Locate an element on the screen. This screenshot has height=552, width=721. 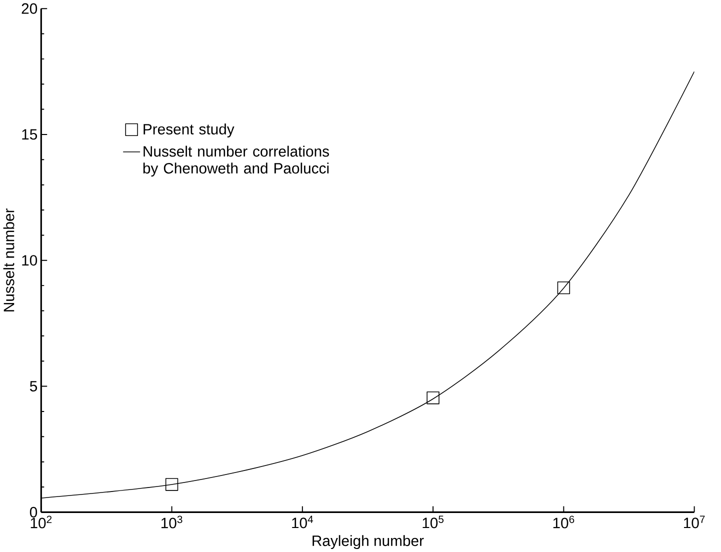
y-tick-label: 20 is located at coordinates (30, 8).